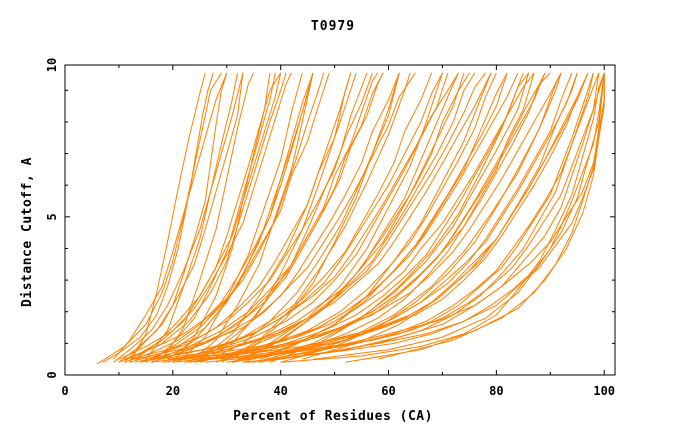  Describe the element at coordinates (496, 391) in the screenshot. I see `x-tick-label-80: 80` at that location.